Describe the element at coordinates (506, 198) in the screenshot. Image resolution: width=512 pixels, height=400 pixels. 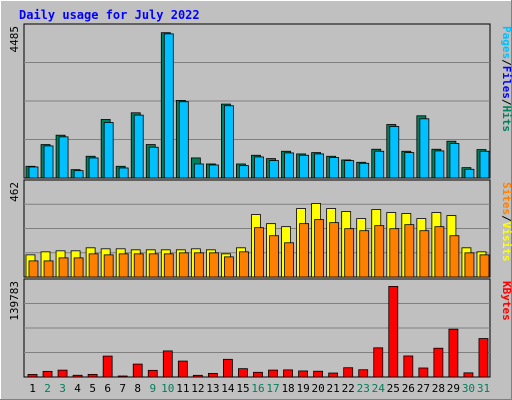
I see `legend-entry: Sites` at that location.